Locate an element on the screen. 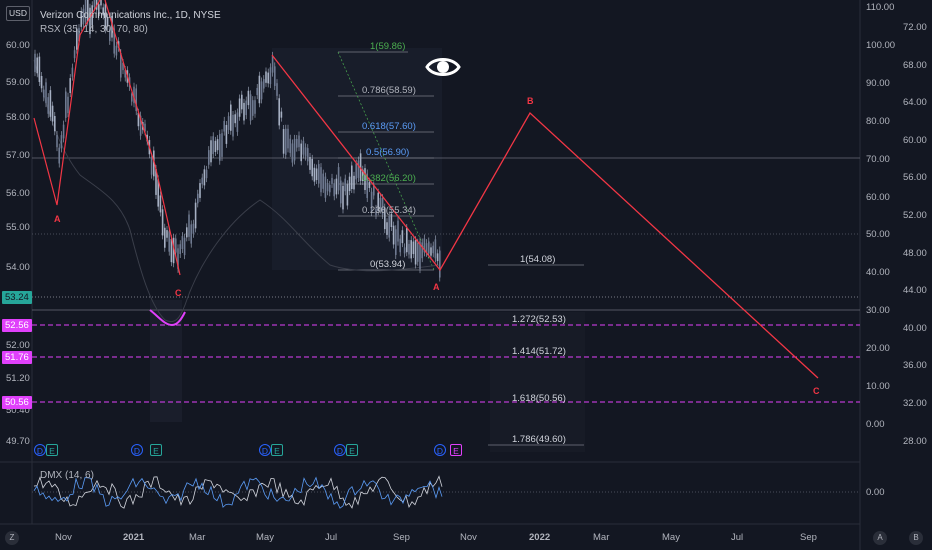 The image size is (932, 550). time-axis-tick: 2022 is located at coordinates (540, 537).